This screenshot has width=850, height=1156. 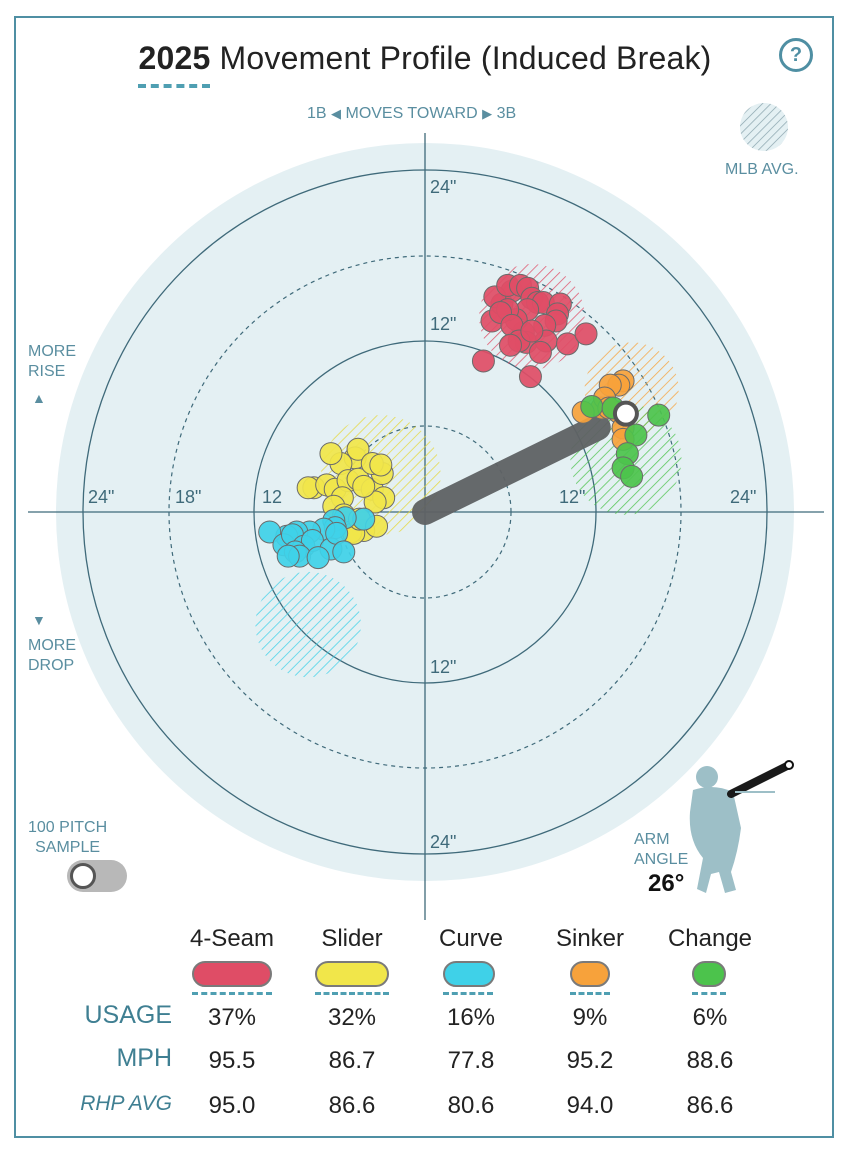 I want to click on direction-right: 3B, so click(x=506, y=113).